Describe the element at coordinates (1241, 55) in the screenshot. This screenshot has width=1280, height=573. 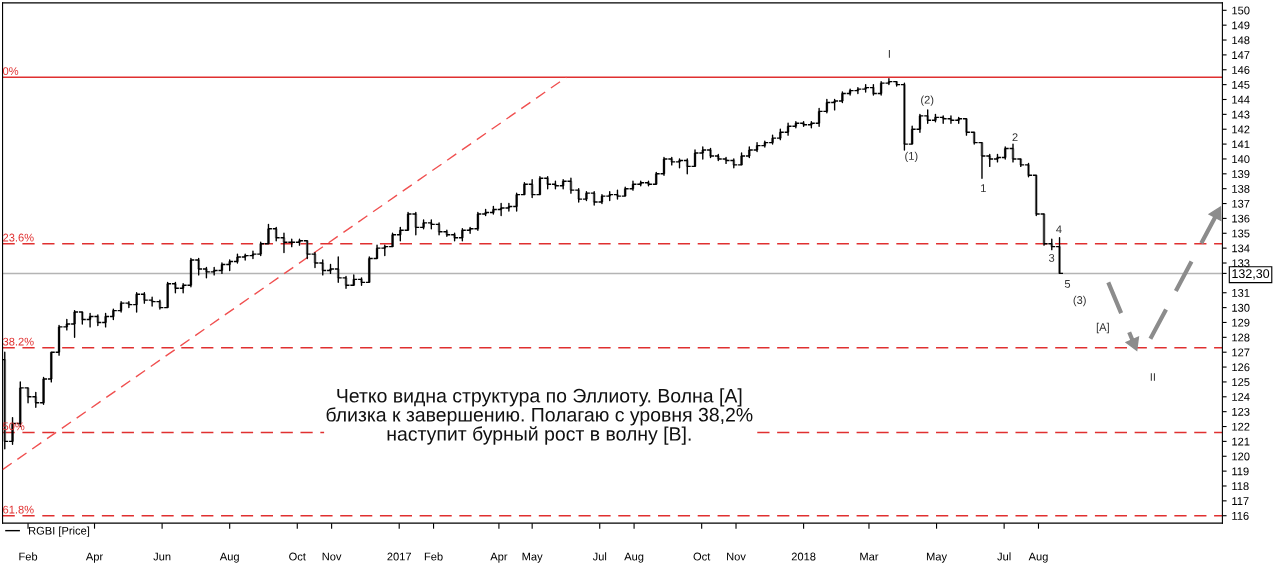
I see `y-tick-label: 147` at that location.